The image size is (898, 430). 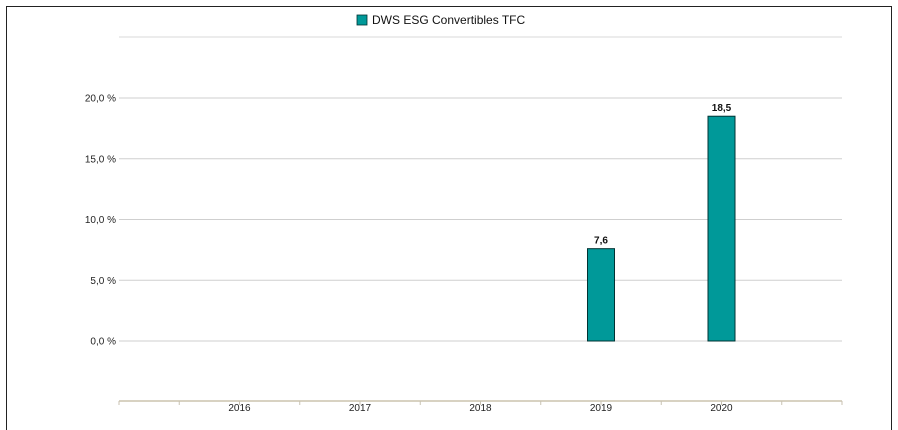 I want to click on y-tick-label: 10,0 %, so click(x=100, y=220).